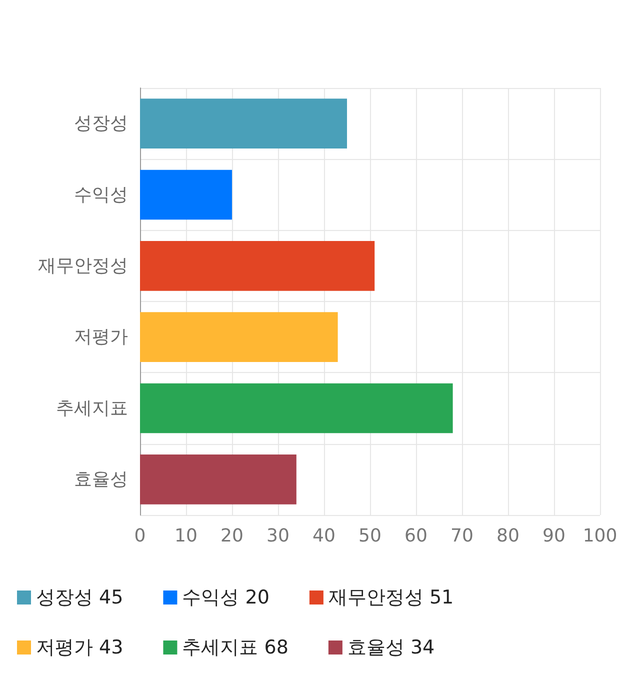  What do you see at coordinates (416, 536) in the screenshot?
I see `x-tick-label: 60` at bounding box center [416, 536].